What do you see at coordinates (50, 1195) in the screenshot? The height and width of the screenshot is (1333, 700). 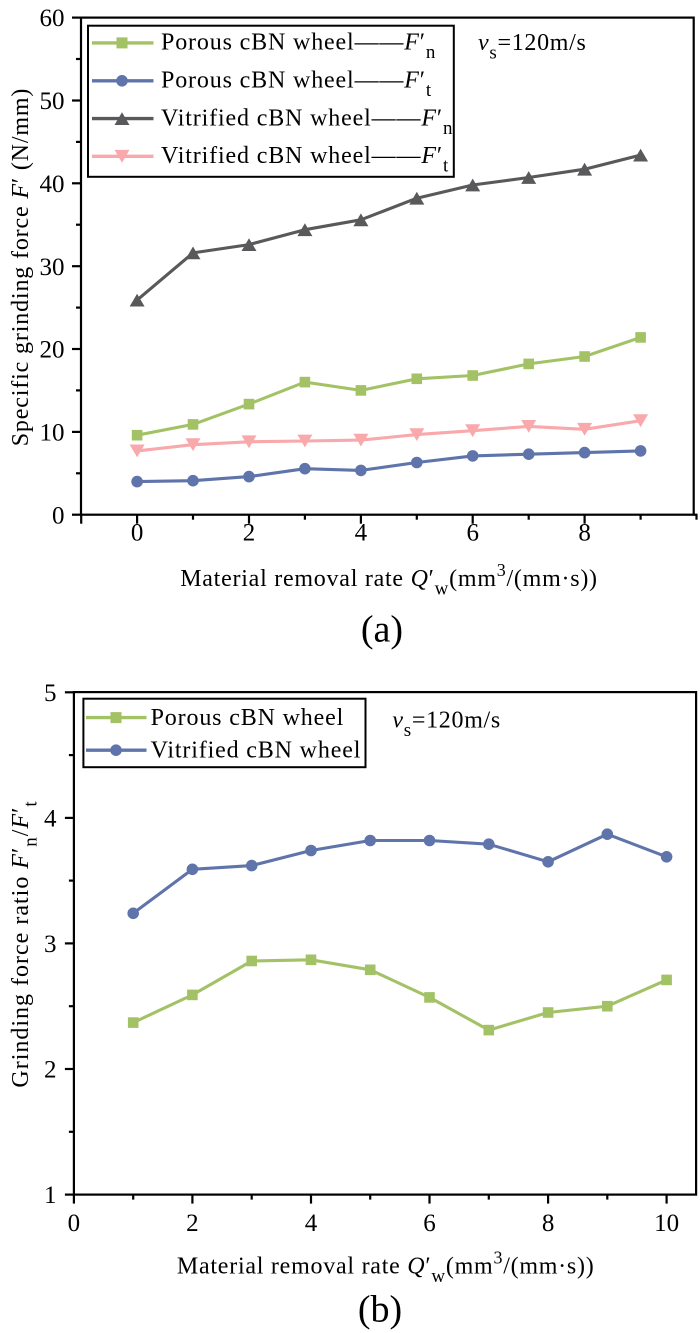 I see `svg-text: 1` at bounding box center [50, 1195].